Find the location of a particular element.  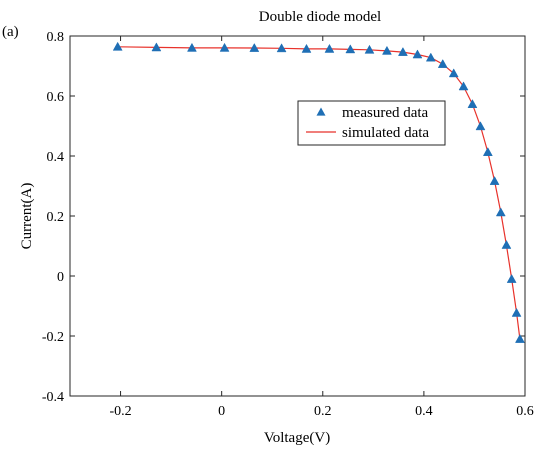

legend-label-simulated: simulated data is located at coordinates (385, 133).